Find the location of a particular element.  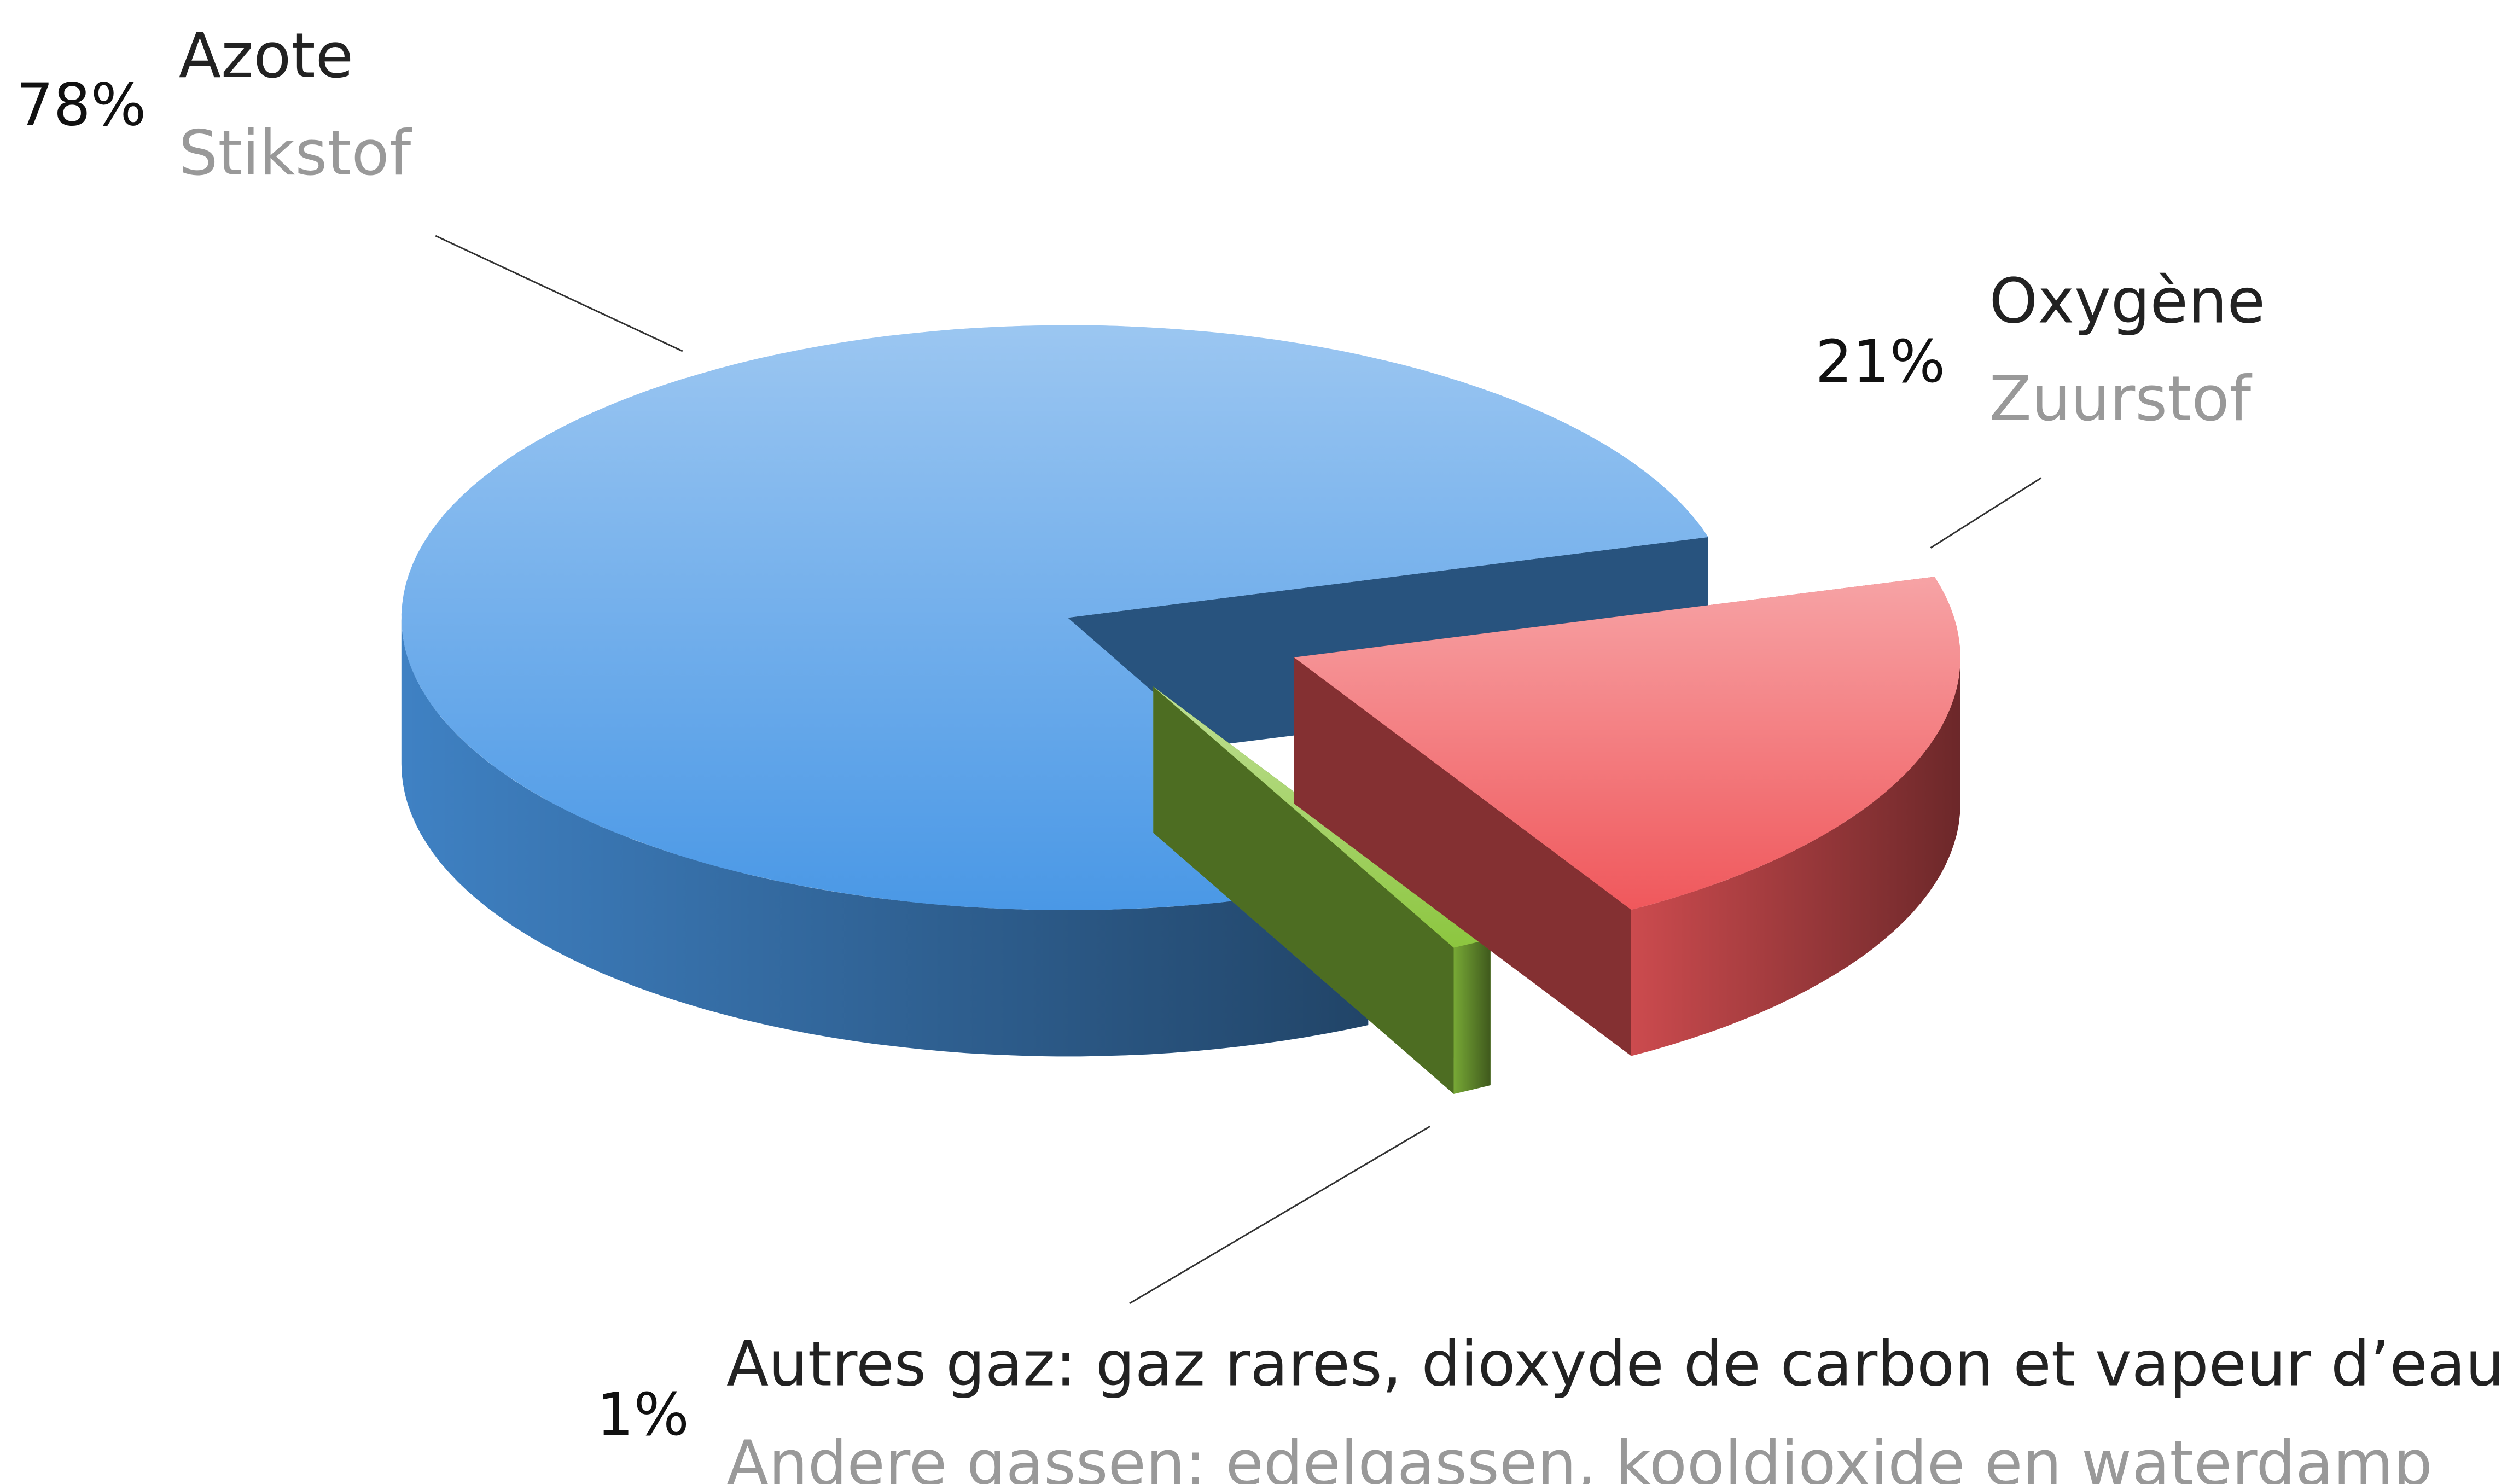

slice is located at coordinates (1627, 816).